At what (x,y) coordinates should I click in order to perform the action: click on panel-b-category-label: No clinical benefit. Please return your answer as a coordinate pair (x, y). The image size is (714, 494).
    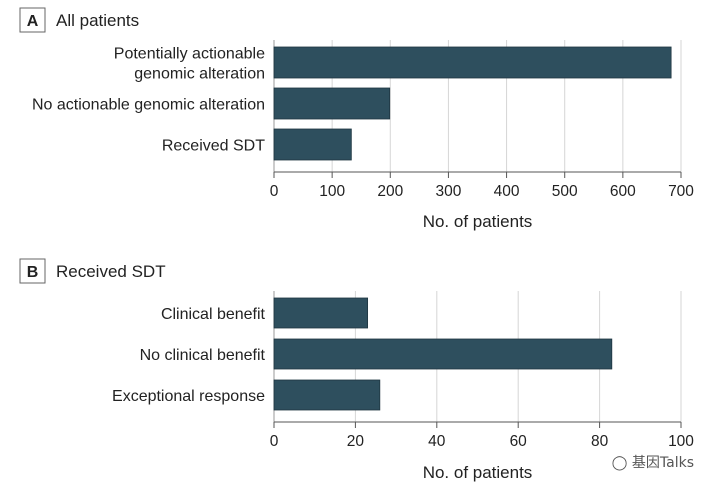
    Looking at the image, I should click on (203, 355).